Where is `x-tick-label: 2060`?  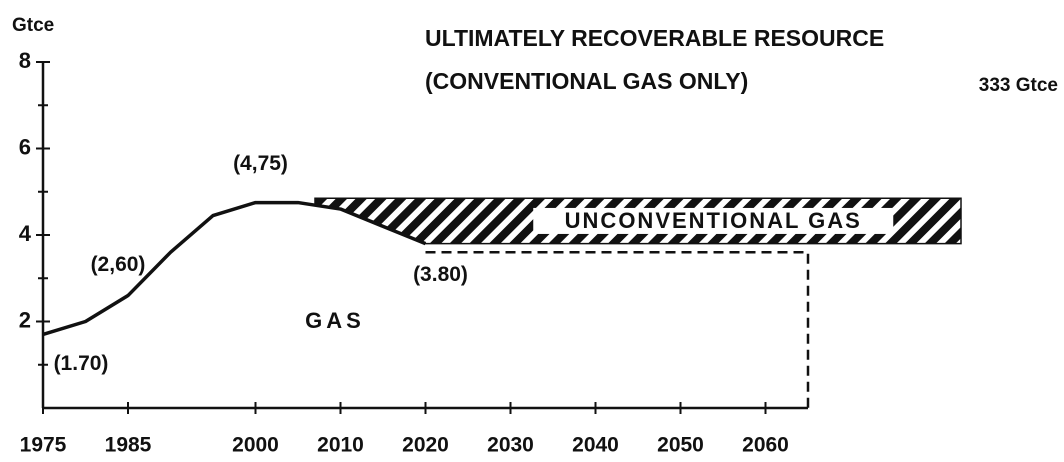 x-tick-label: 2060 is located at coordinates (765, 445).